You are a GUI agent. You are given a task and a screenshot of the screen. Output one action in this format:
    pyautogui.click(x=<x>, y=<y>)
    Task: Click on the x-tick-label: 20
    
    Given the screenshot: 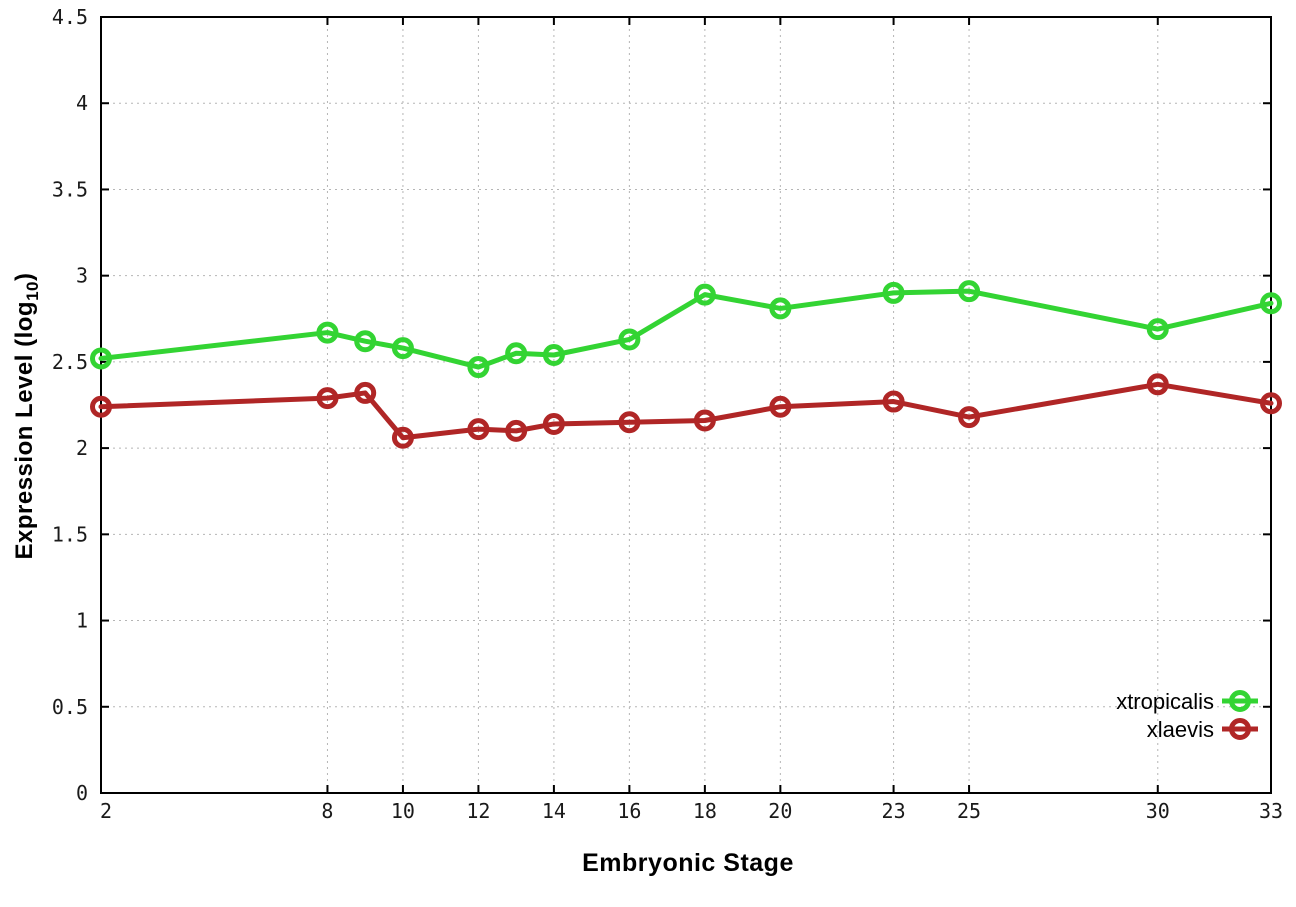 What is the action you would take?
    pyautogui.click(x=780, y=811)
    